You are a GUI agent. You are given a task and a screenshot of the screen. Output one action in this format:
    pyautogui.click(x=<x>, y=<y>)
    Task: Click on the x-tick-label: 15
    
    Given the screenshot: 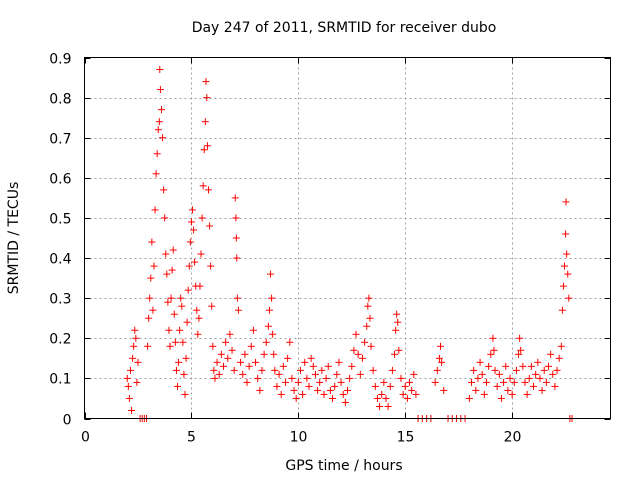 What is the action you would take?
    pyautogui.click(x=406, y=438)
    